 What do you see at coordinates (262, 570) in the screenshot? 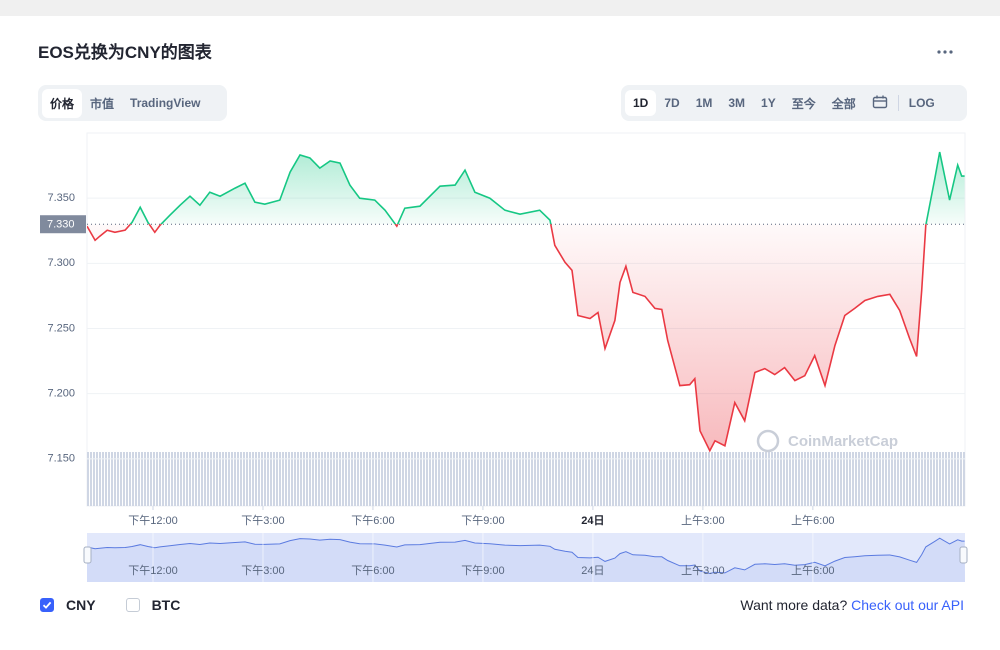
I see `navigator-tick-label: 下午3:00` at bounding box center [262, 570].